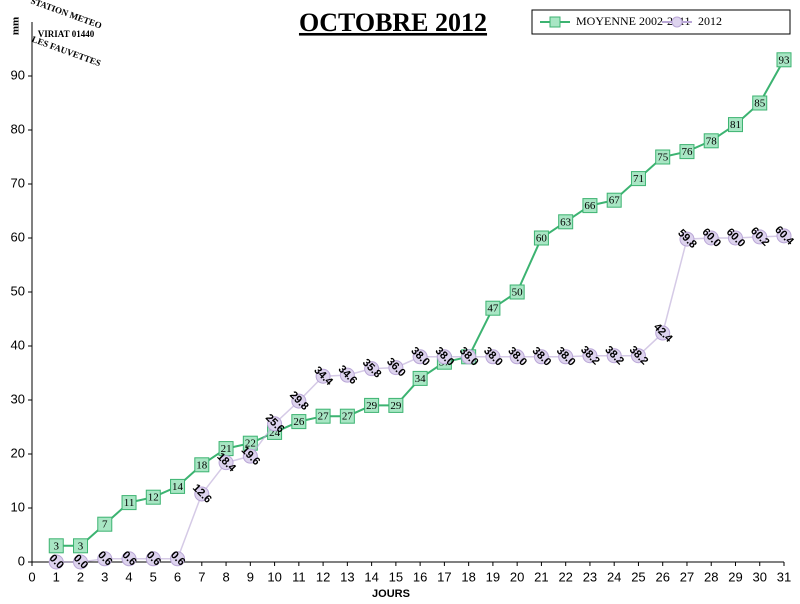  What do you see at coordinates (274, 576) in the screenshot?
I see `x-tick-label: 10` at bounding box center [274, 576].